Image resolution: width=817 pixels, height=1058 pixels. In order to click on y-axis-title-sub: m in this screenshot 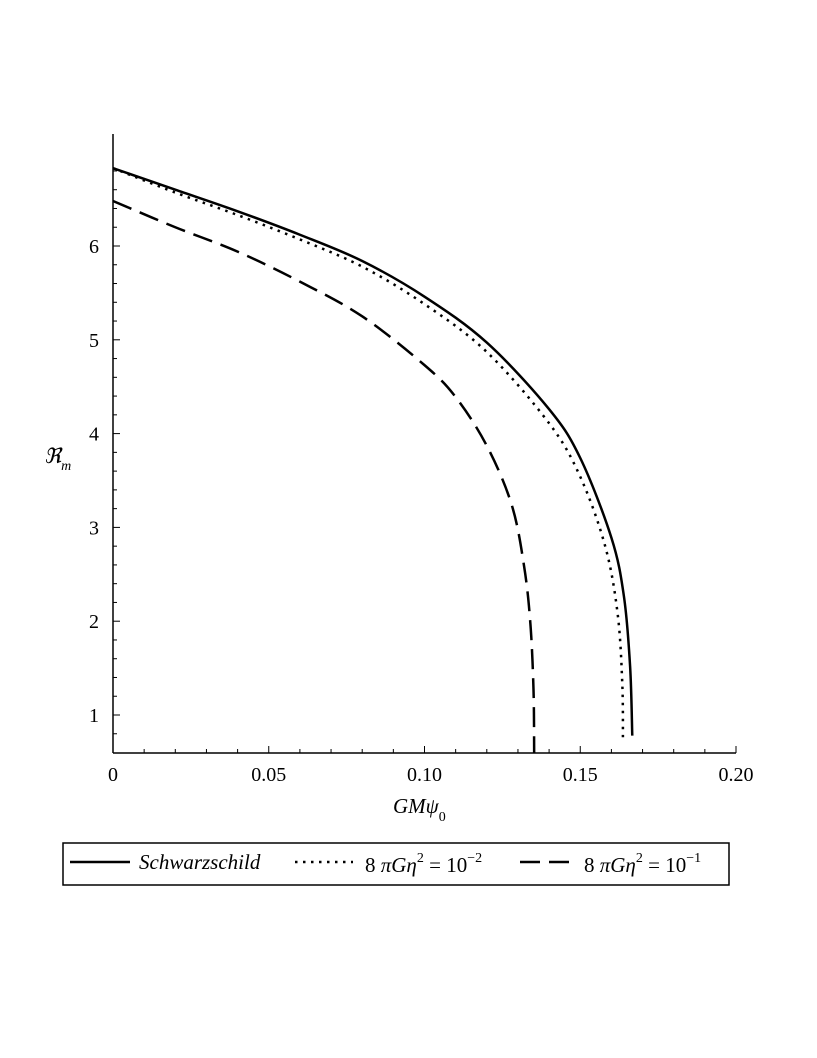, I will do `click(66, 466)`.